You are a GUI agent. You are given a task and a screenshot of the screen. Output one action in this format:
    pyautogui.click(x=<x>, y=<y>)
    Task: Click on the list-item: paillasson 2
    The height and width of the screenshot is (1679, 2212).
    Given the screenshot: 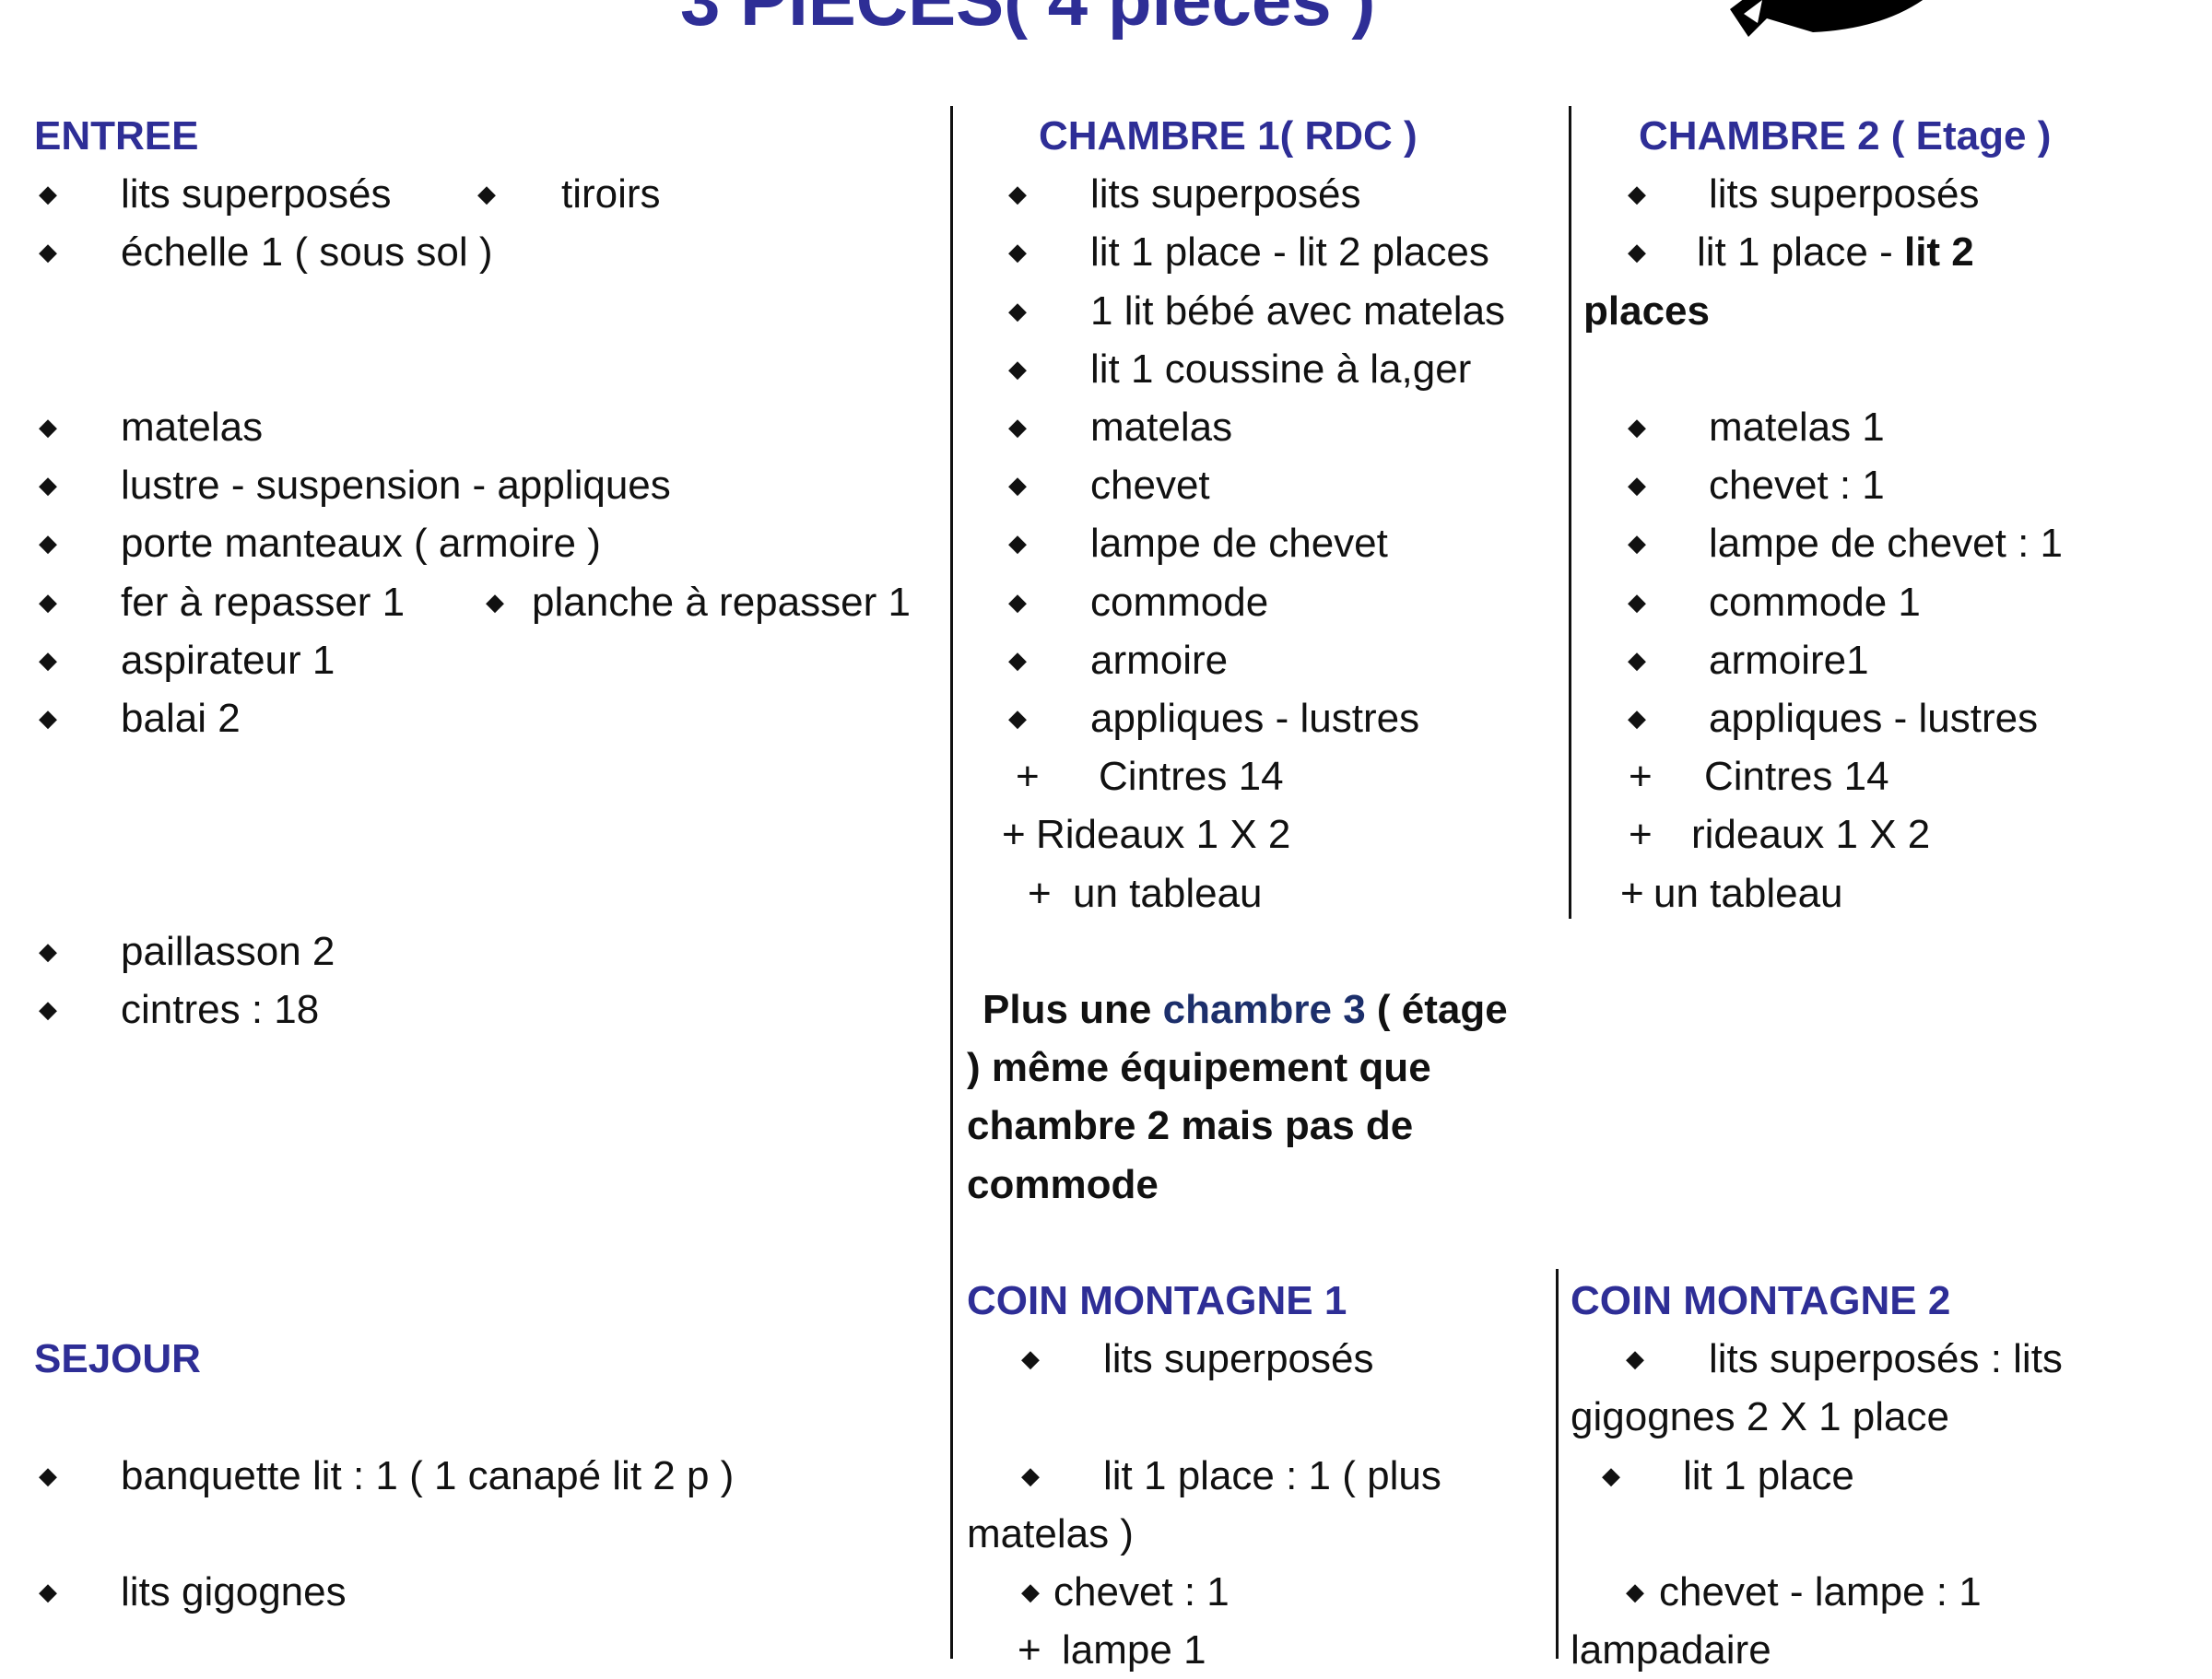 What is the action you would take?
    pyautogui.click(x=228, y=951)
    